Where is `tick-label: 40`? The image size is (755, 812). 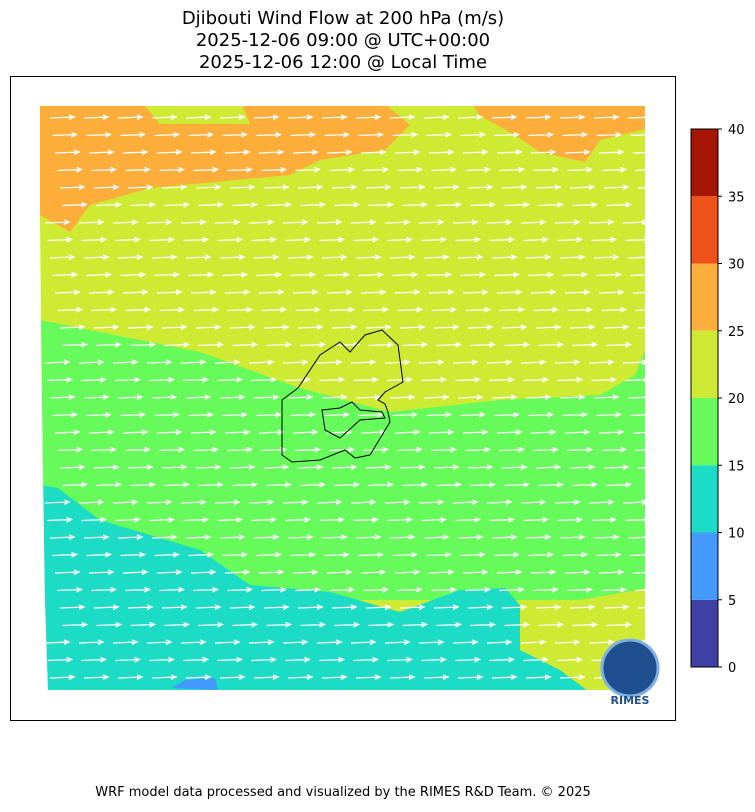
tick-label: 40 is located at coordinates (736, 130).